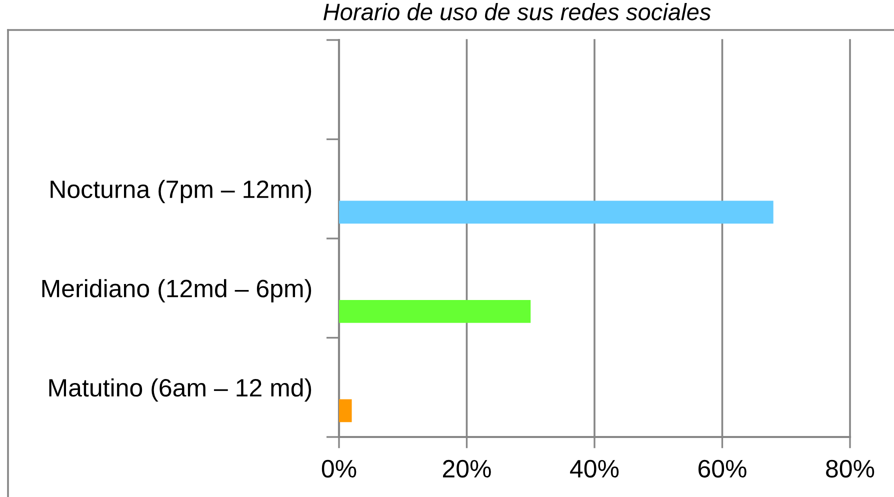 The height and width of the screenshot is (497, 894). I want to click on y-tick-label: Matutino (6am – 12 md), so click(180, 390).